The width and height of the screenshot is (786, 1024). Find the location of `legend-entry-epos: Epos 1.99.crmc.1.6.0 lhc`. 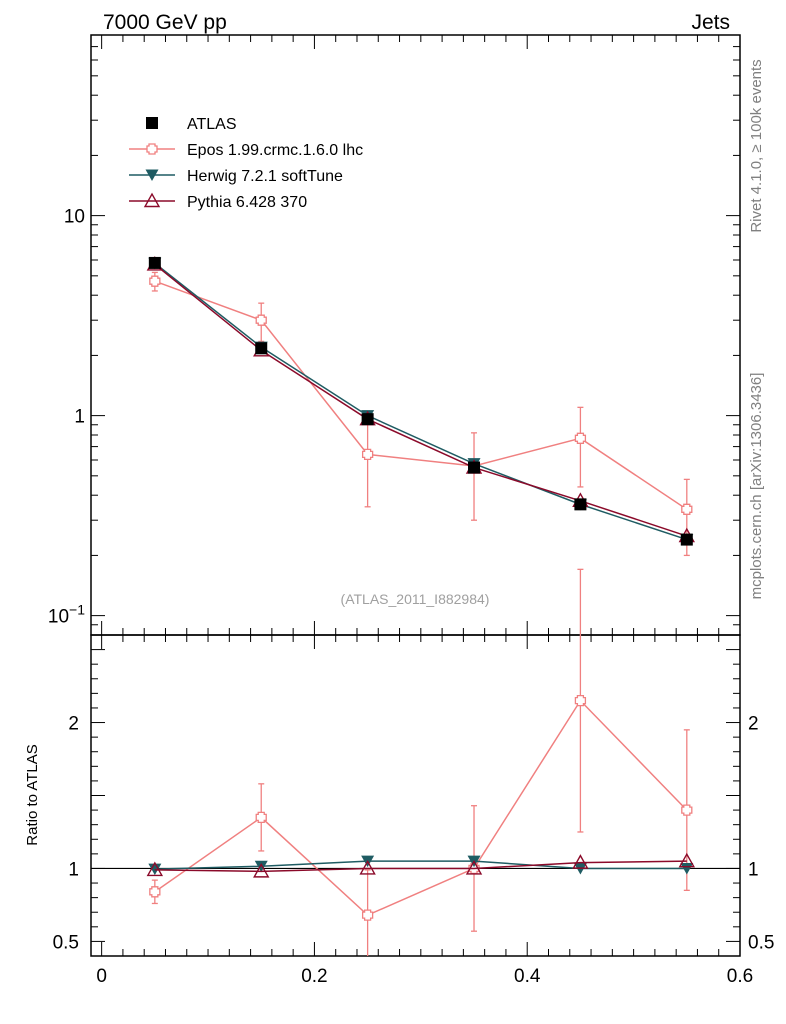

legend-entry-epos: Epos 1.99.crmc.1.6.0 lhc is located at coordinates (246, 150).